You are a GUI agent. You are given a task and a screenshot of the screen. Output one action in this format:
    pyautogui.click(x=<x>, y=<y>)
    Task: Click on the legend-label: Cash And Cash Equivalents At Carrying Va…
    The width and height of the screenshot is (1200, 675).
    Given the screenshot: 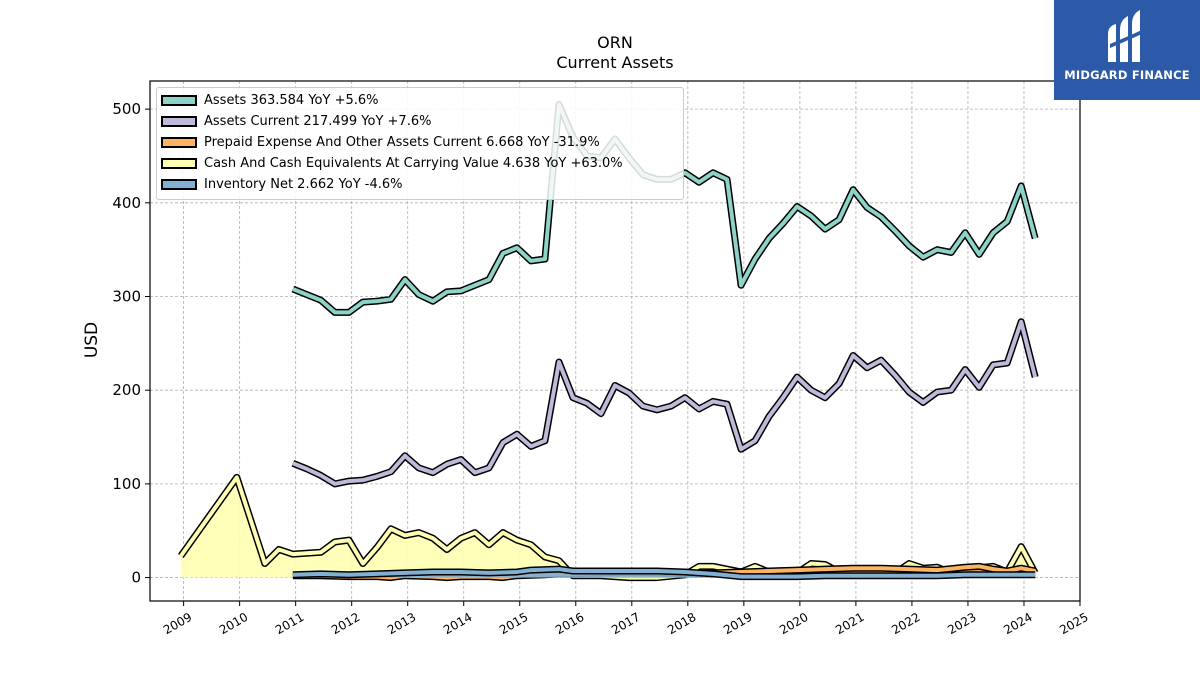 What is the action you would take?
    pyautogui.click(x=413, y=163)
    